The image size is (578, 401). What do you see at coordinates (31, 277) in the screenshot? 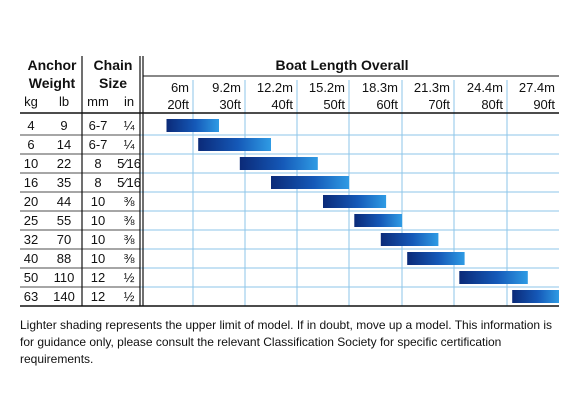
I see `anchor-kg-cell: 50` at bounding box center [31, 277].